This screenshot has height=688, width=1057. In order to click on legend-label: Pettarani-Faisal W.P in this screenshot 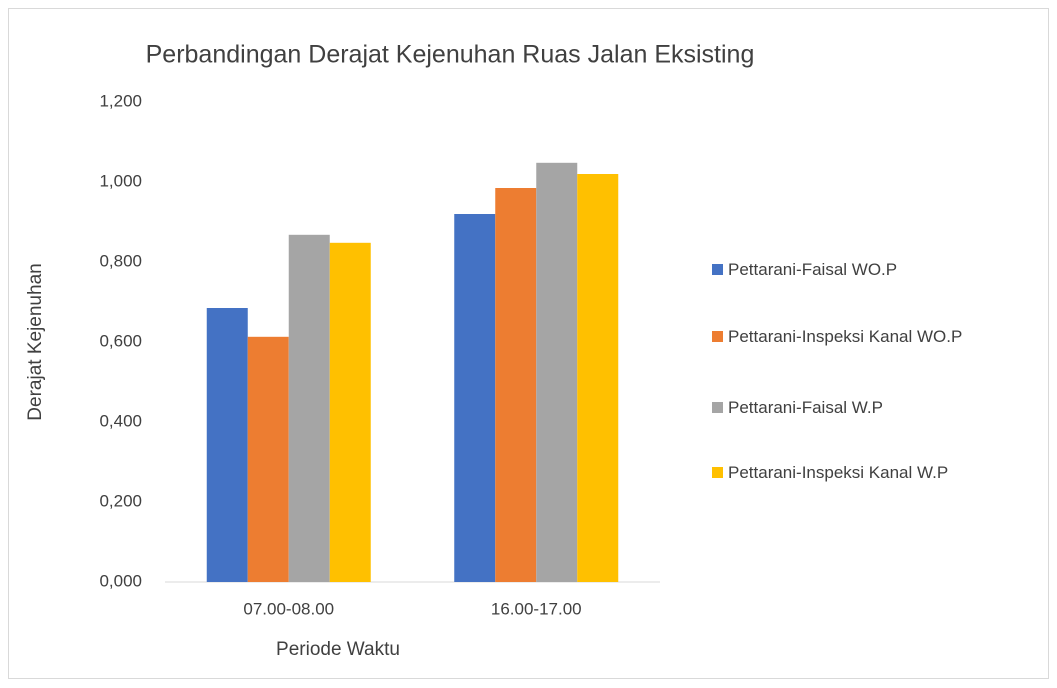, I will do `click(805, 407)`.